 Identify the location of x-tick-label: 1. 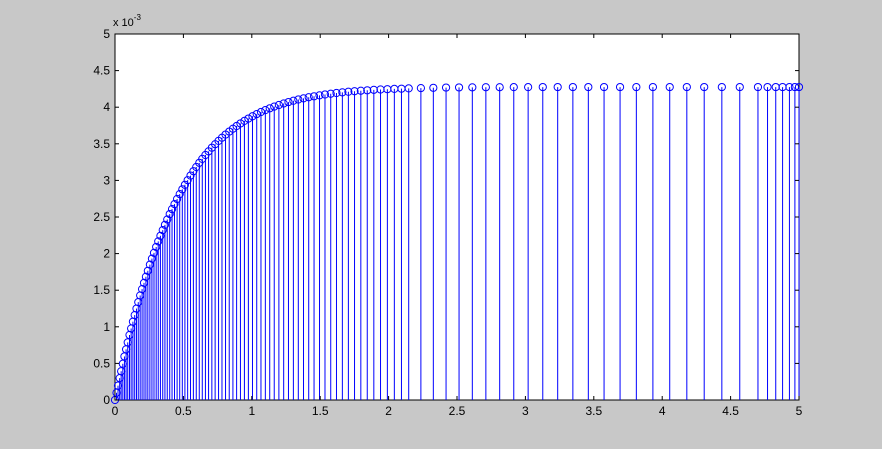
(251, 411).